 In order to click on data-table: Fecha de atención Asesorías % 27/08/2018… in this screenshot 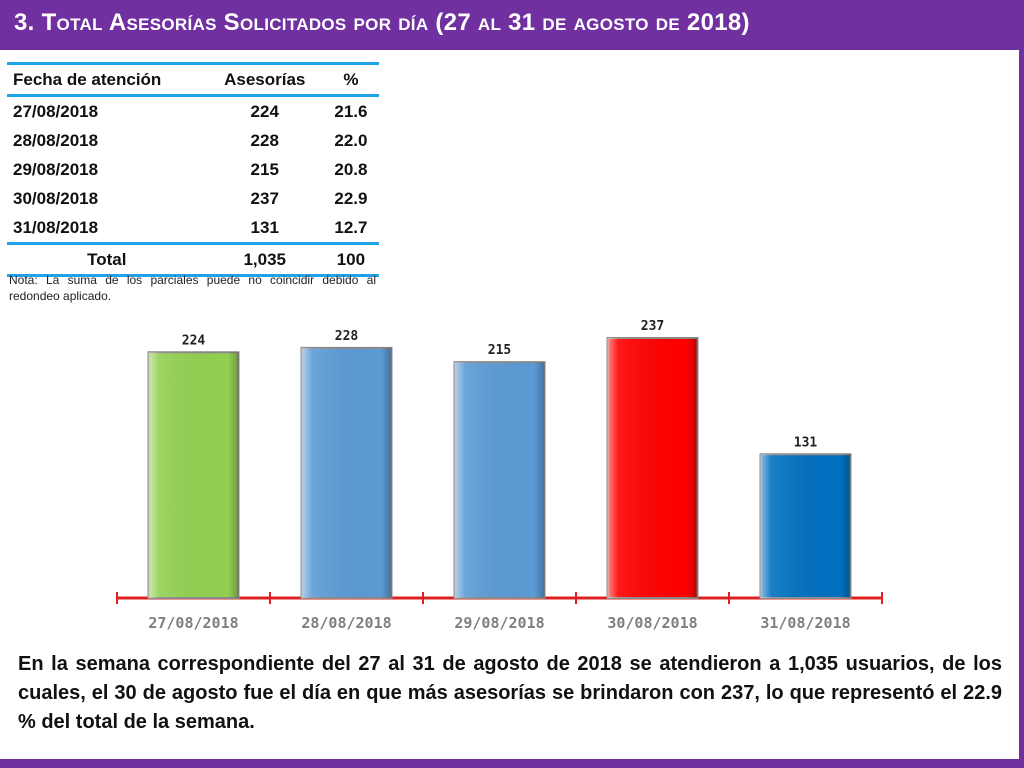, I will do `click(193, 169)`.